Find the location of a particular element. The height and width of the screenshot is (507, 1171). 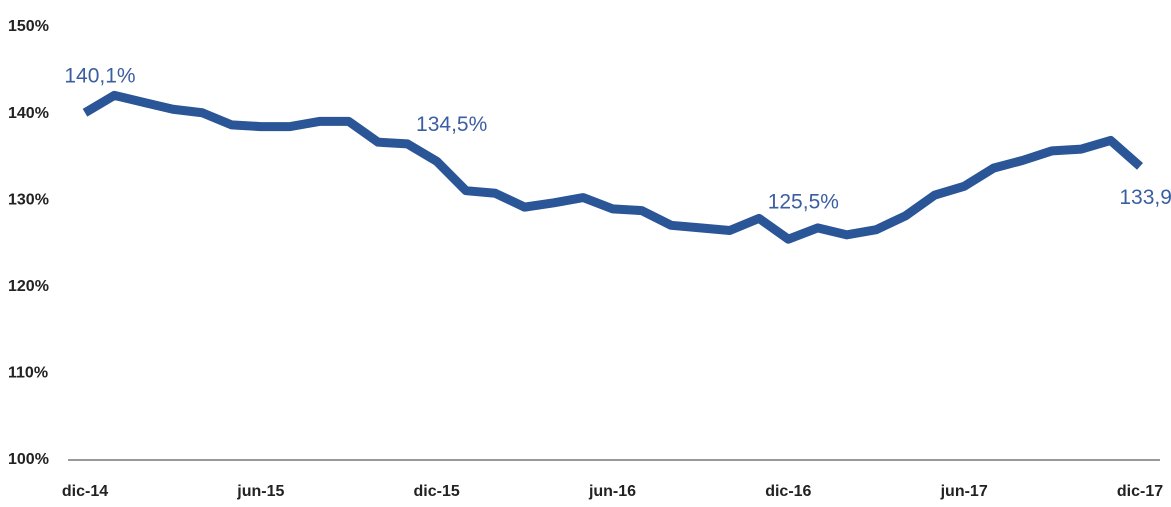

data-label: 133,9% is located at coordinates (1145, 197).